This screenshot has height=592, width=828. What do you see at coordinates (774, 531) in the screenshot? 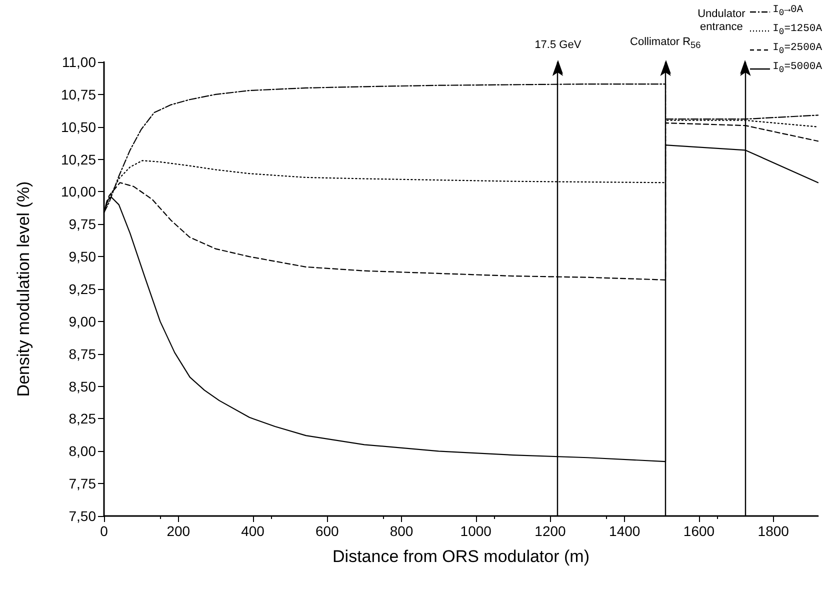
I see `x-tick-label: 1800` at bounding box center [774, 531].